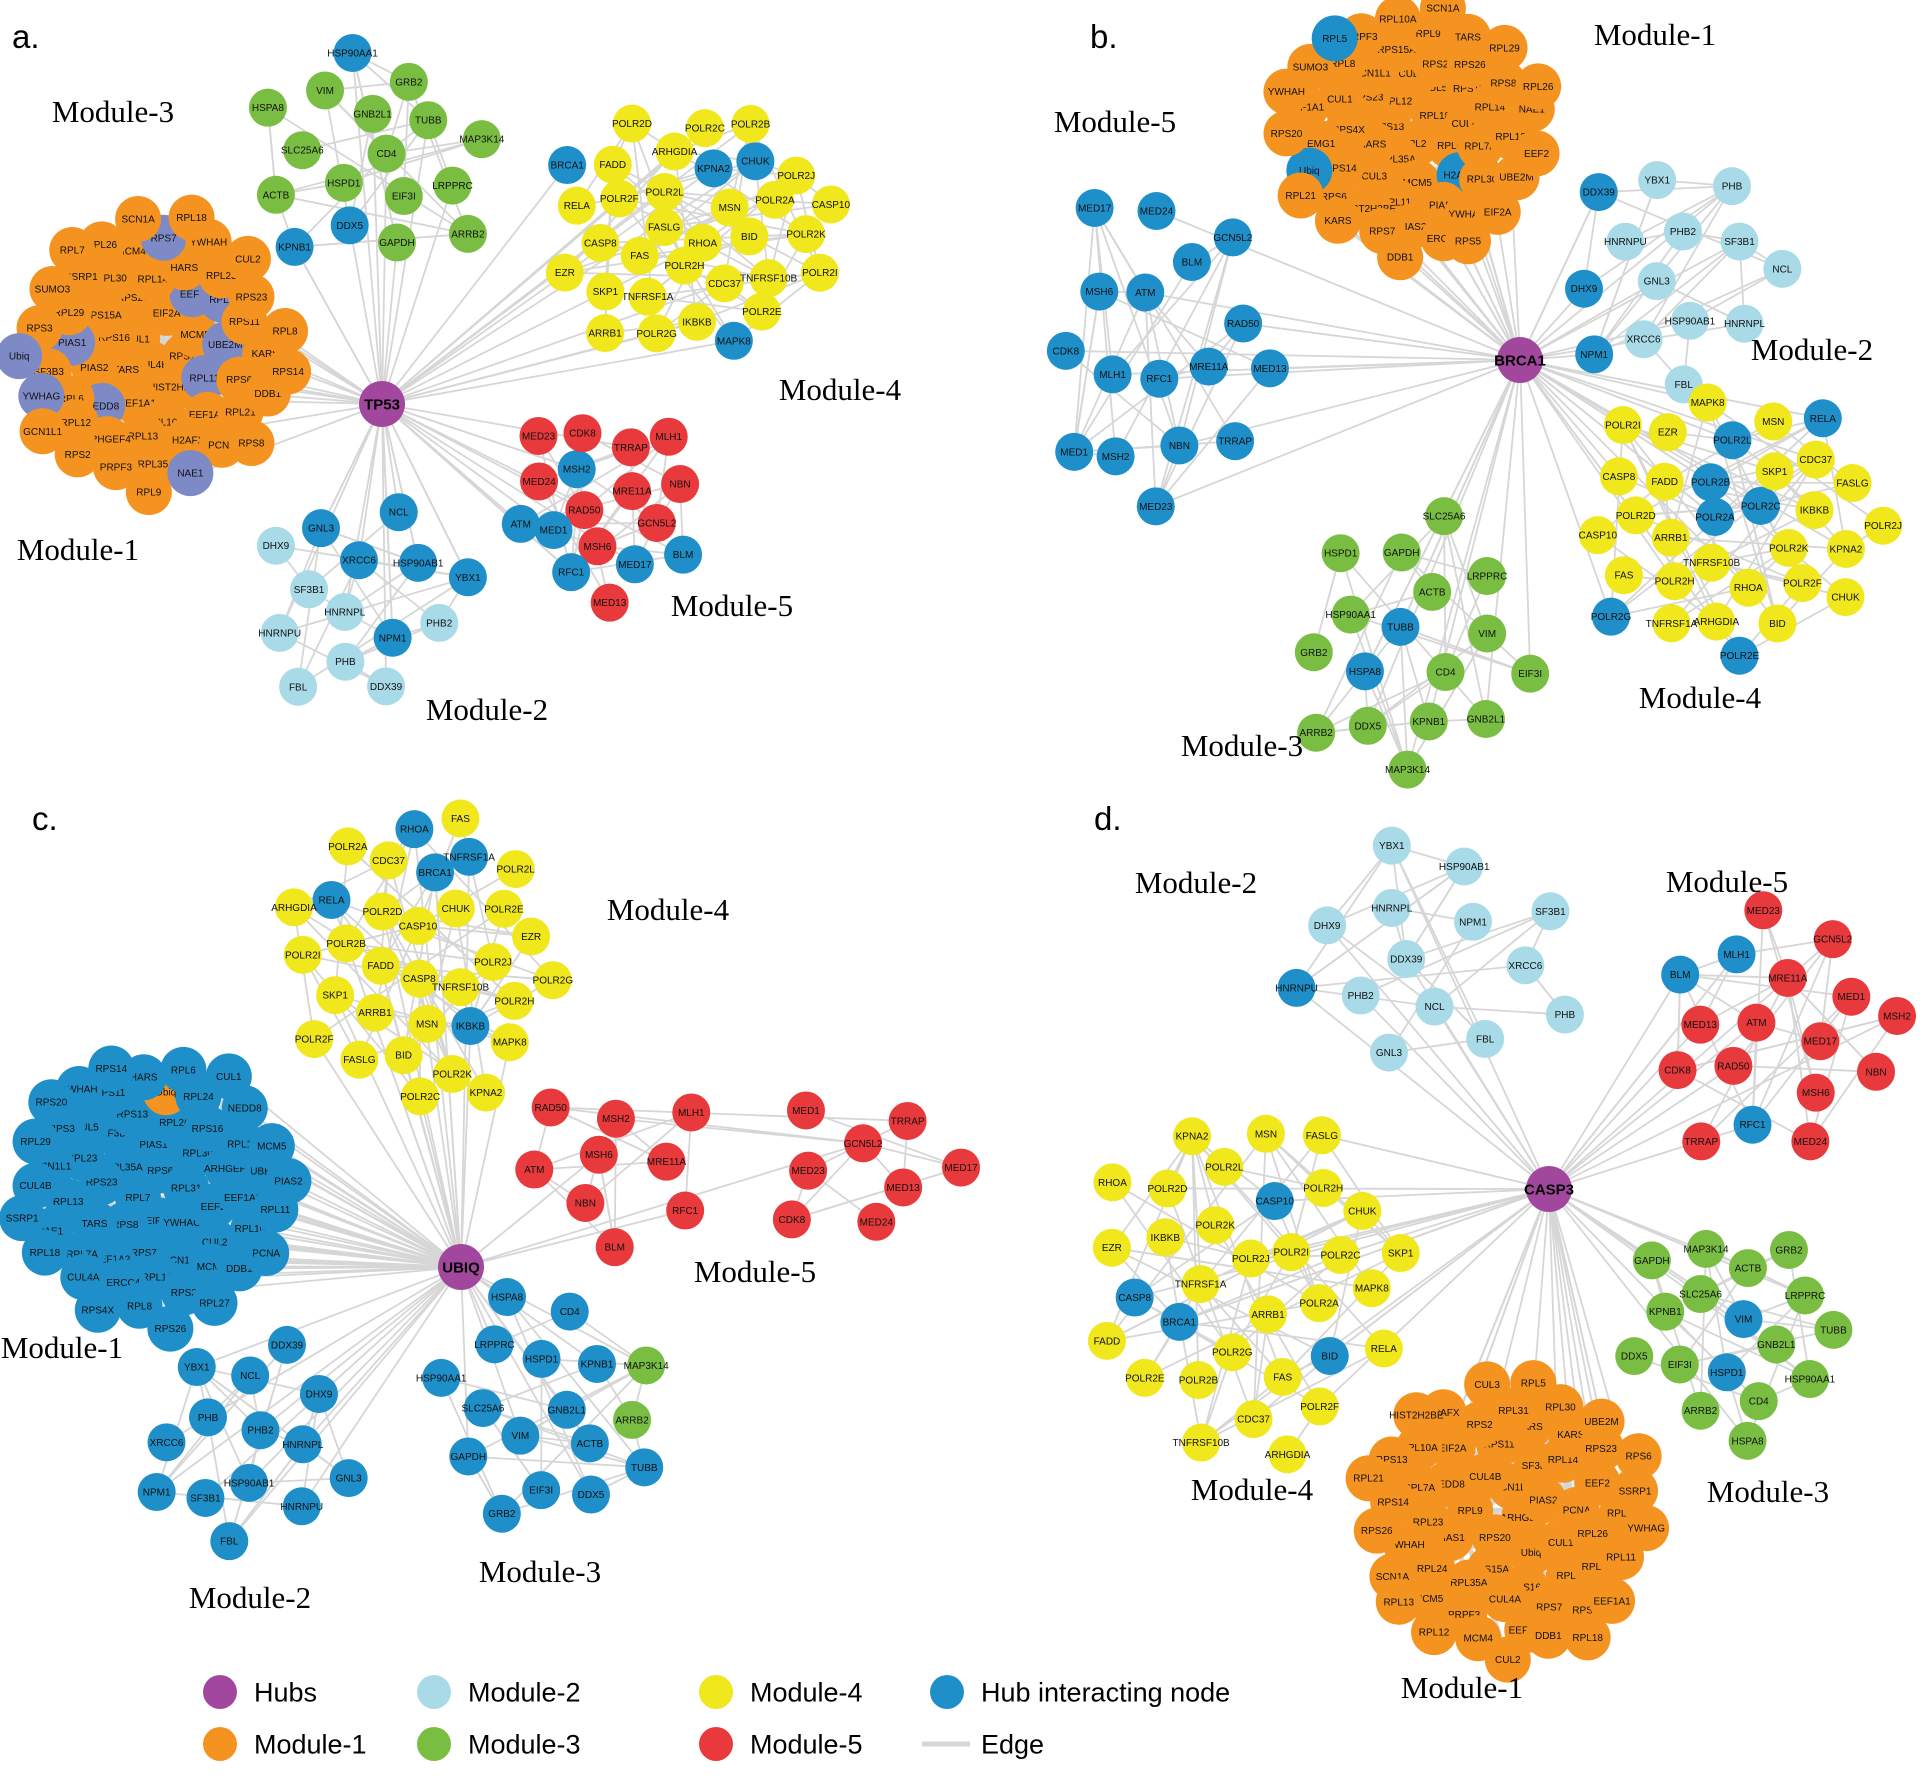  What do you see at coordinates (1876, 1072) in the screenshot?
I see `node-NBN` at bounding box center [1876, 1072].